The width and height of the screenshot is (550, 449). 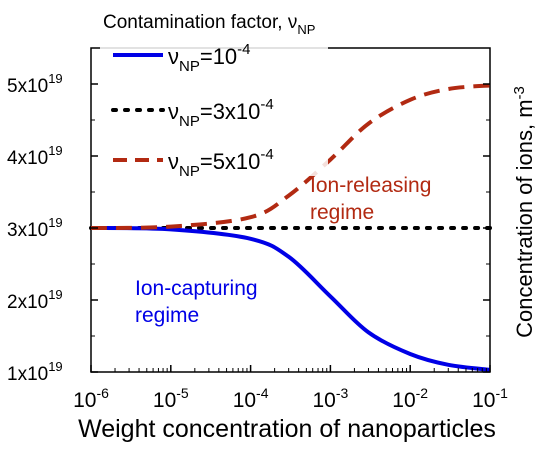 What do you see at coordinates (490, 398) in the screenshot?
I see `x-tick-label: 10⁻¹` at bounding box center [490, 398].